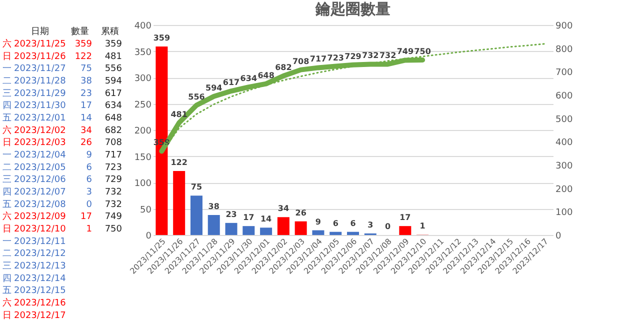  I want to click on data-label: 556, so click(113, 69).